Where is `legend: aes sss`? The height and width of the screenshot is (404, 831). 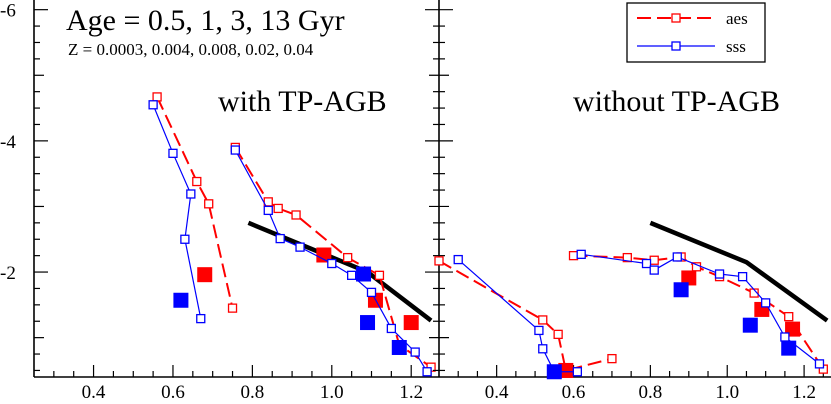 legend: aes sss is located at coordinates (696, 32).